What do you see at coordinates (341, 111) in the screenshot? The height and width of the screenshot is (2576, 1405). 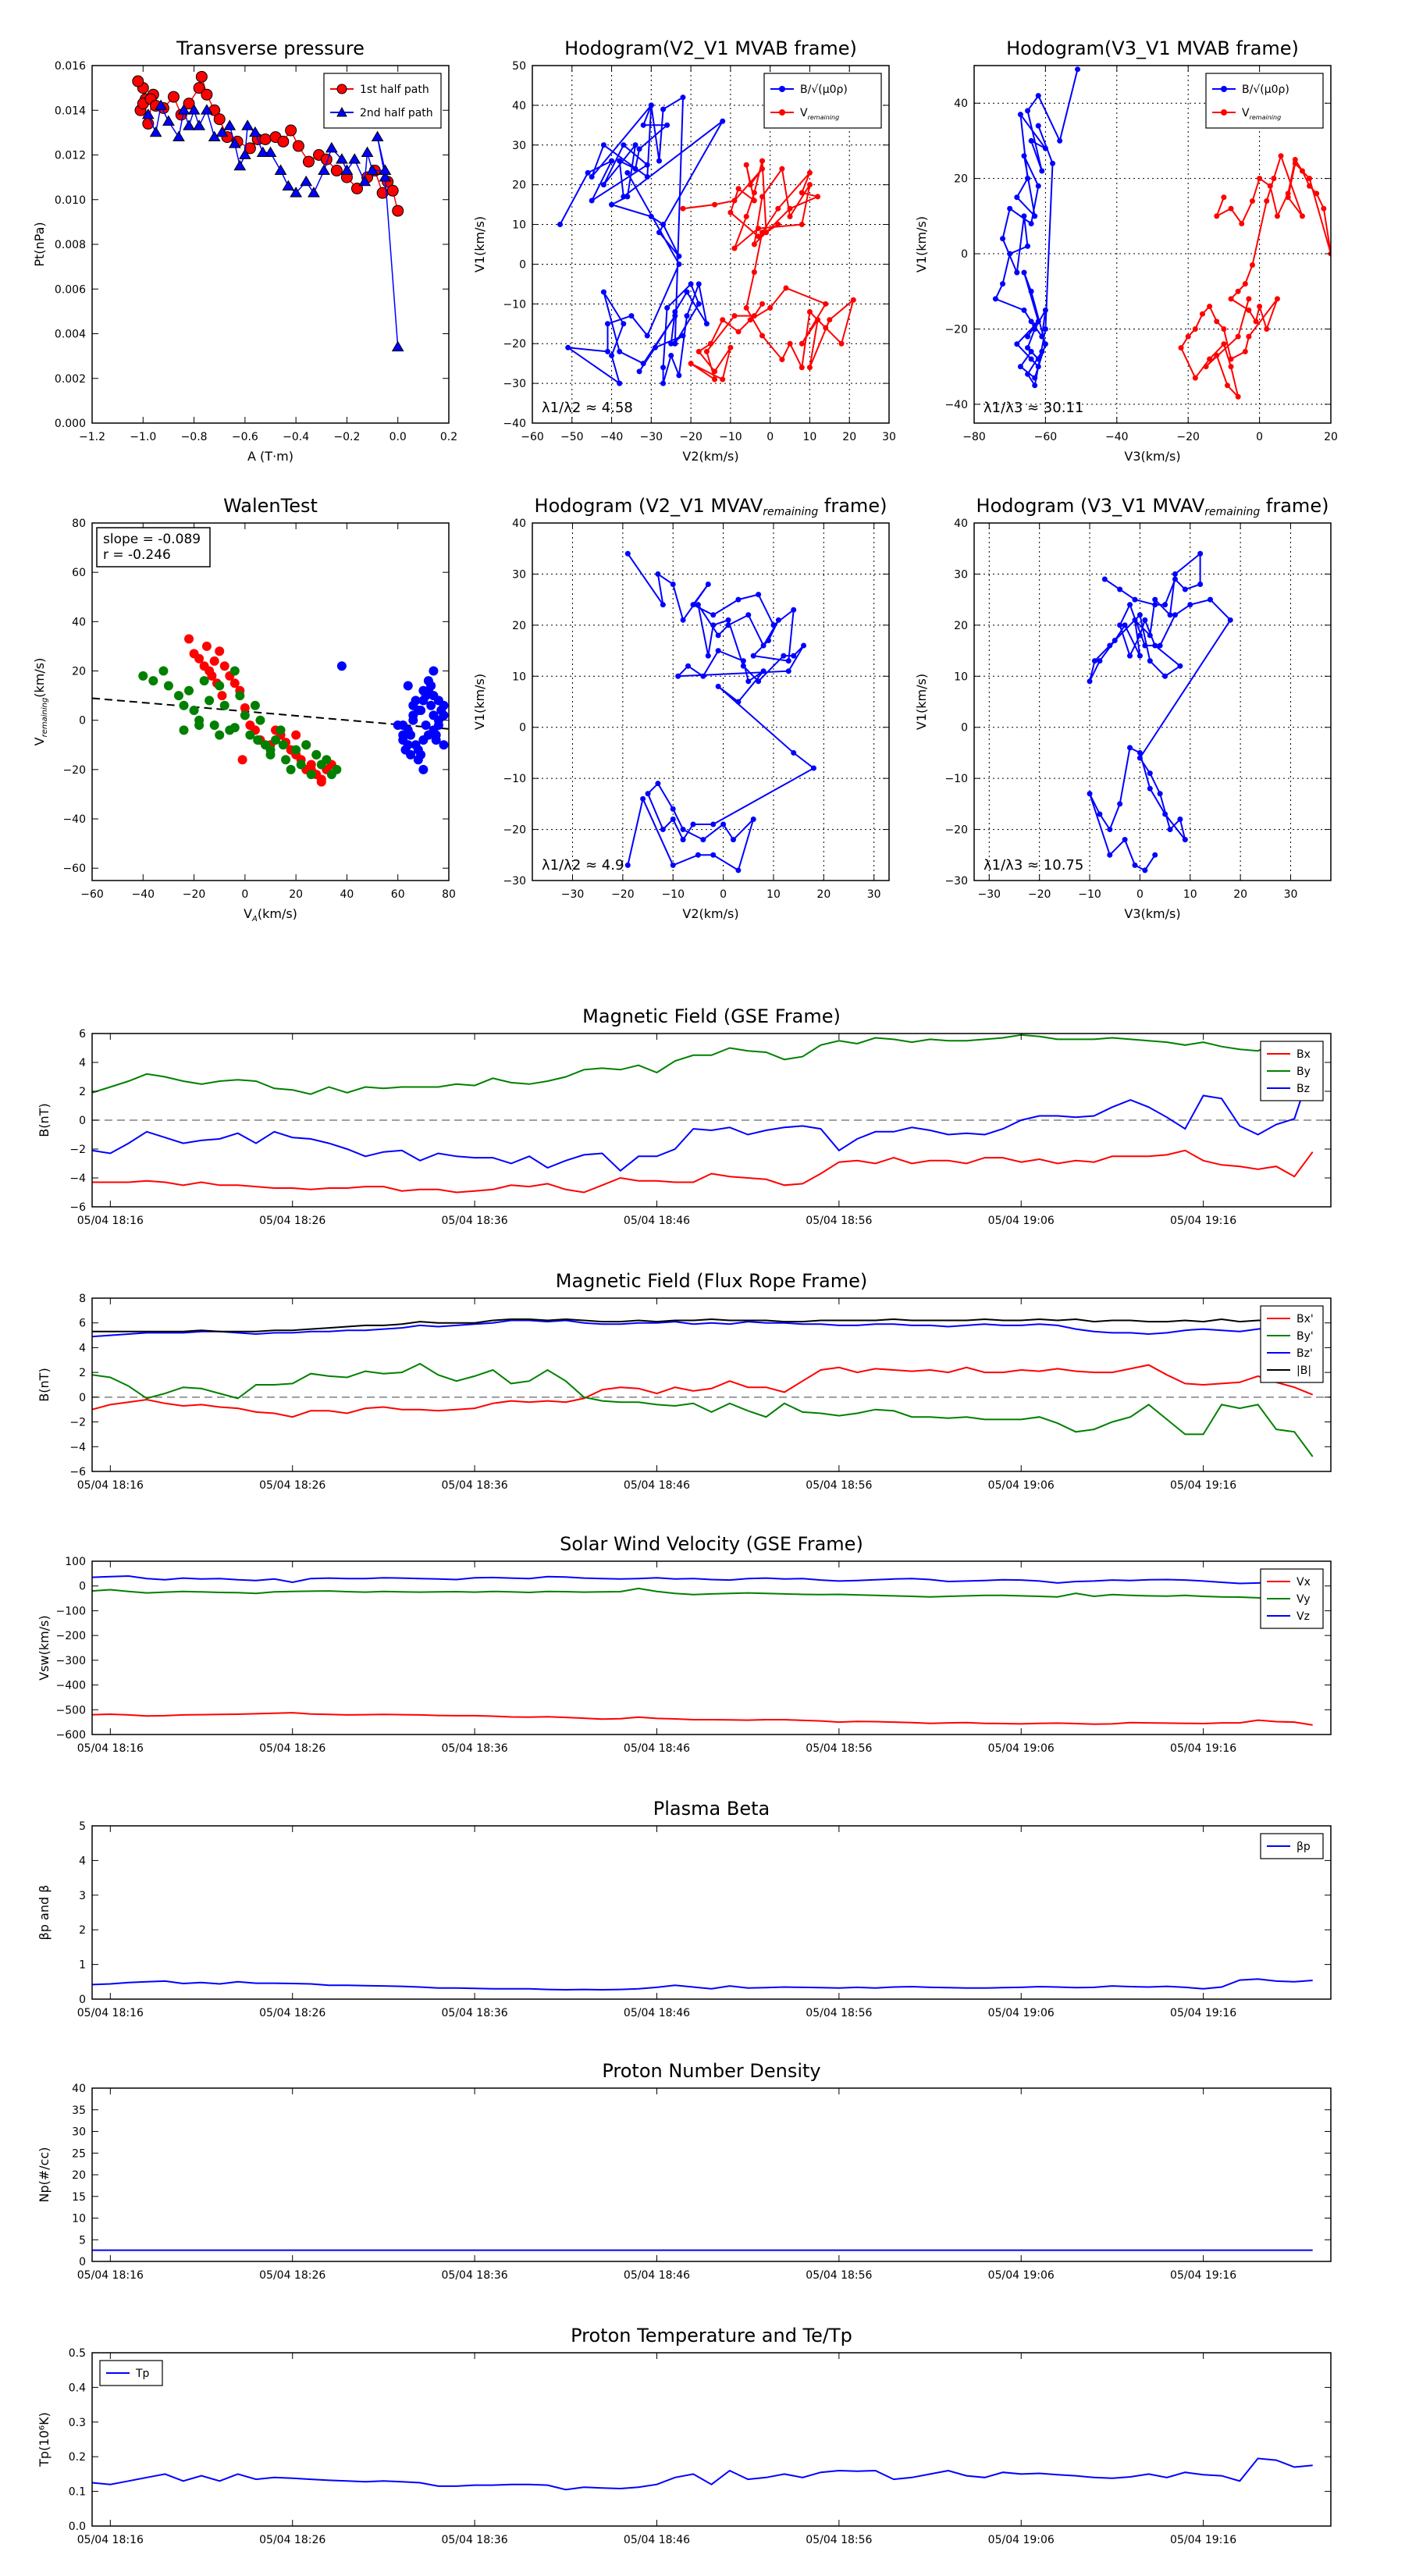 I see `legend-marker` at bounding box center [341, 111].